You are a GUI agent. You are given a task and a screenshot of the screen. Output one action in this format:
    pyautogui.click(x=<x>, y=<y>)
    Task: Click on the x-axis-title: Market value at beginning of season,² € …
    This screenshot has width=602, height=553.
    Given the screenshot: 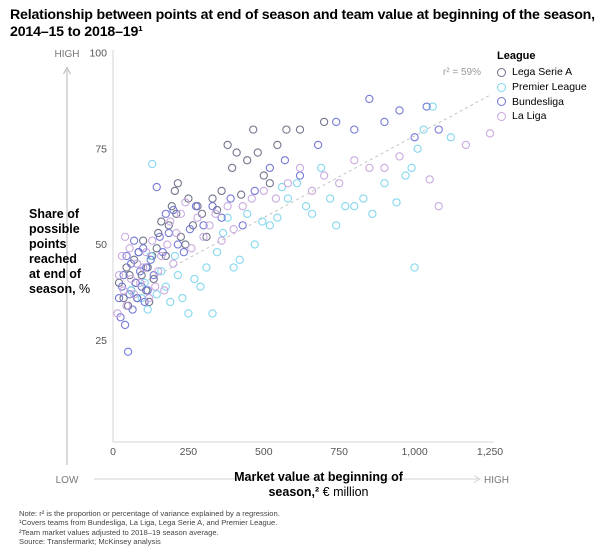 What is the action you would take?
    pyautogui.click(x=318, y=485)
    